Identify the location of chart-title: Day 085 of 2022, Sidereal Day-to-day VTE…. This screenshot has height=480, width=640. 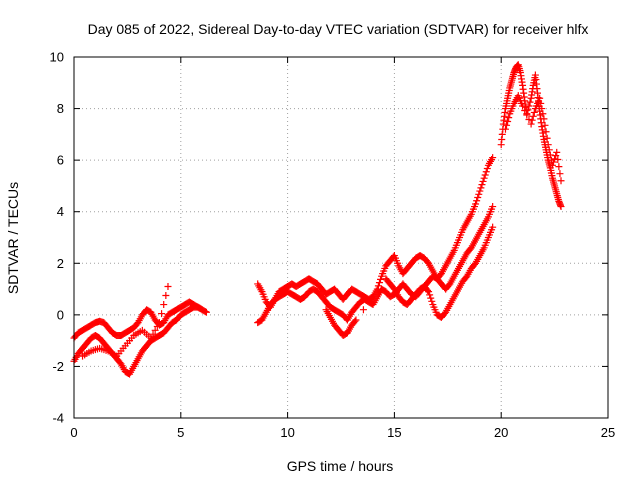
(338, 29).